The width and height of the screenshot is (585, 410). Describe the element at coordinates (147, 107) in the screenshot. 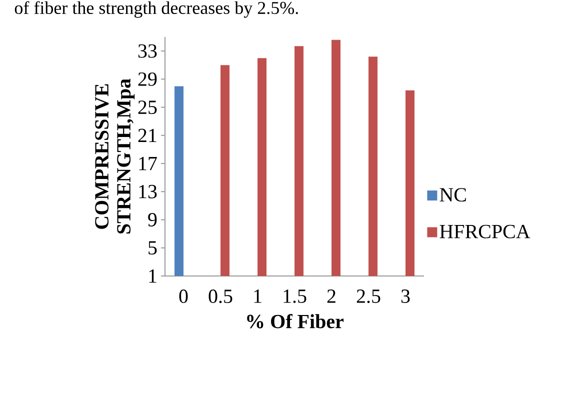

I see `y-tick-label: 25` at that location.